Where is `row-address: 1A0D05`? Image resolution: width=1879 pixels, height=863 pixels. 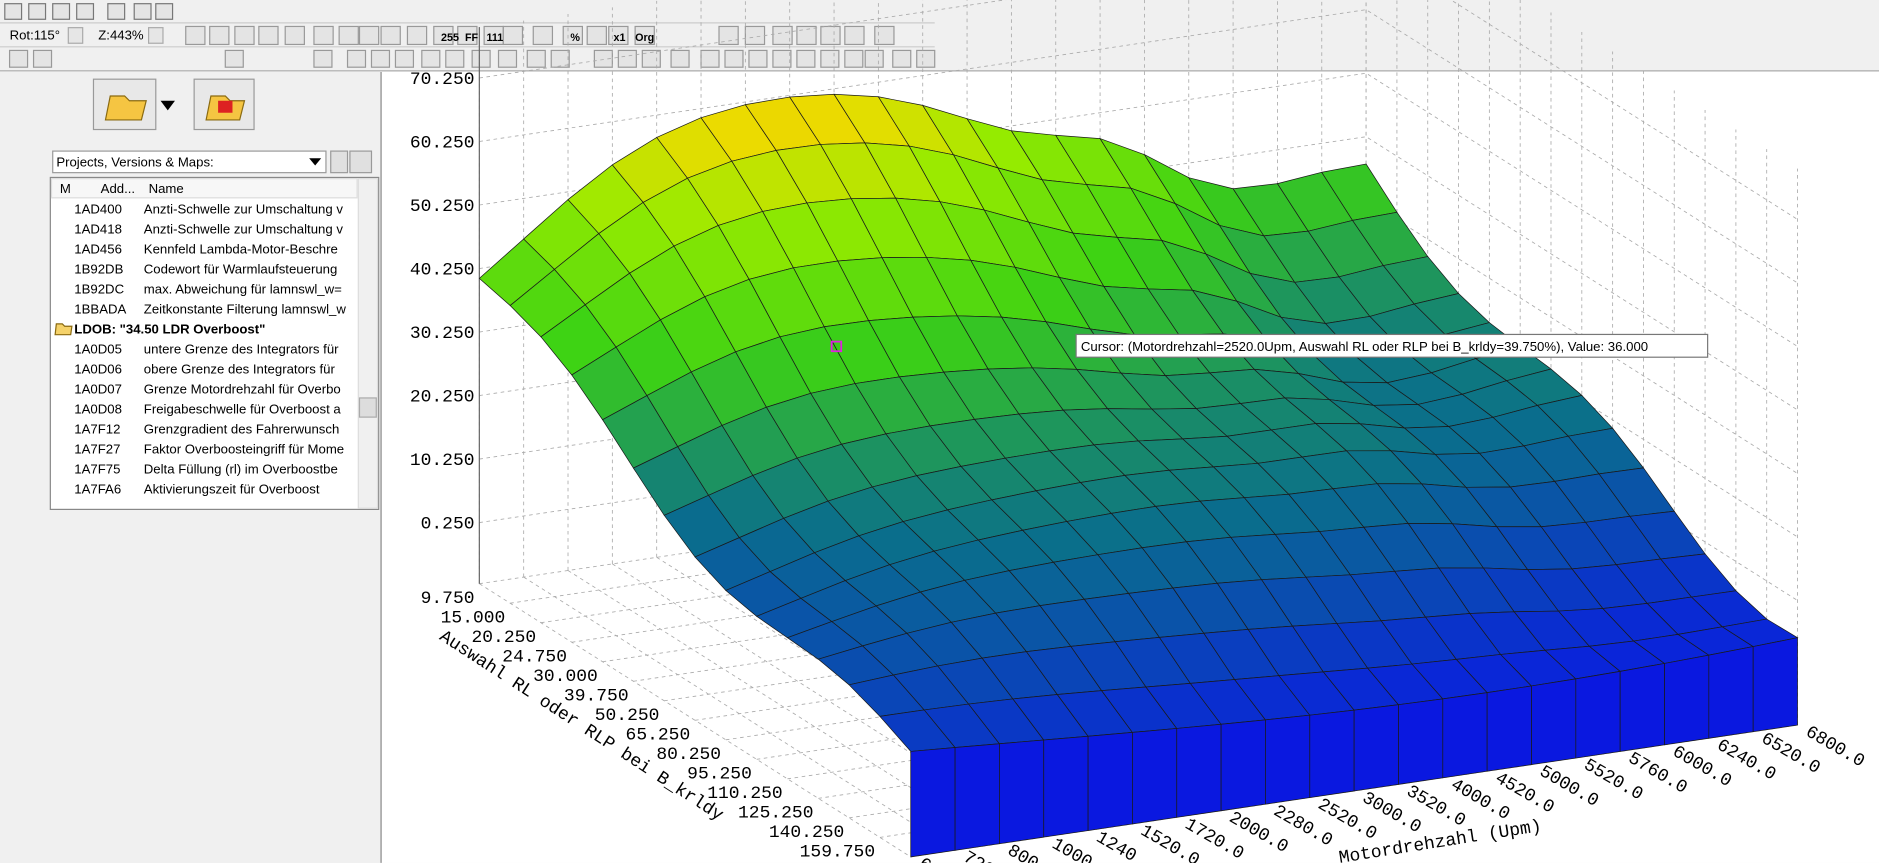 row-address: 1A0D05 is located at coordinates (98, 348).